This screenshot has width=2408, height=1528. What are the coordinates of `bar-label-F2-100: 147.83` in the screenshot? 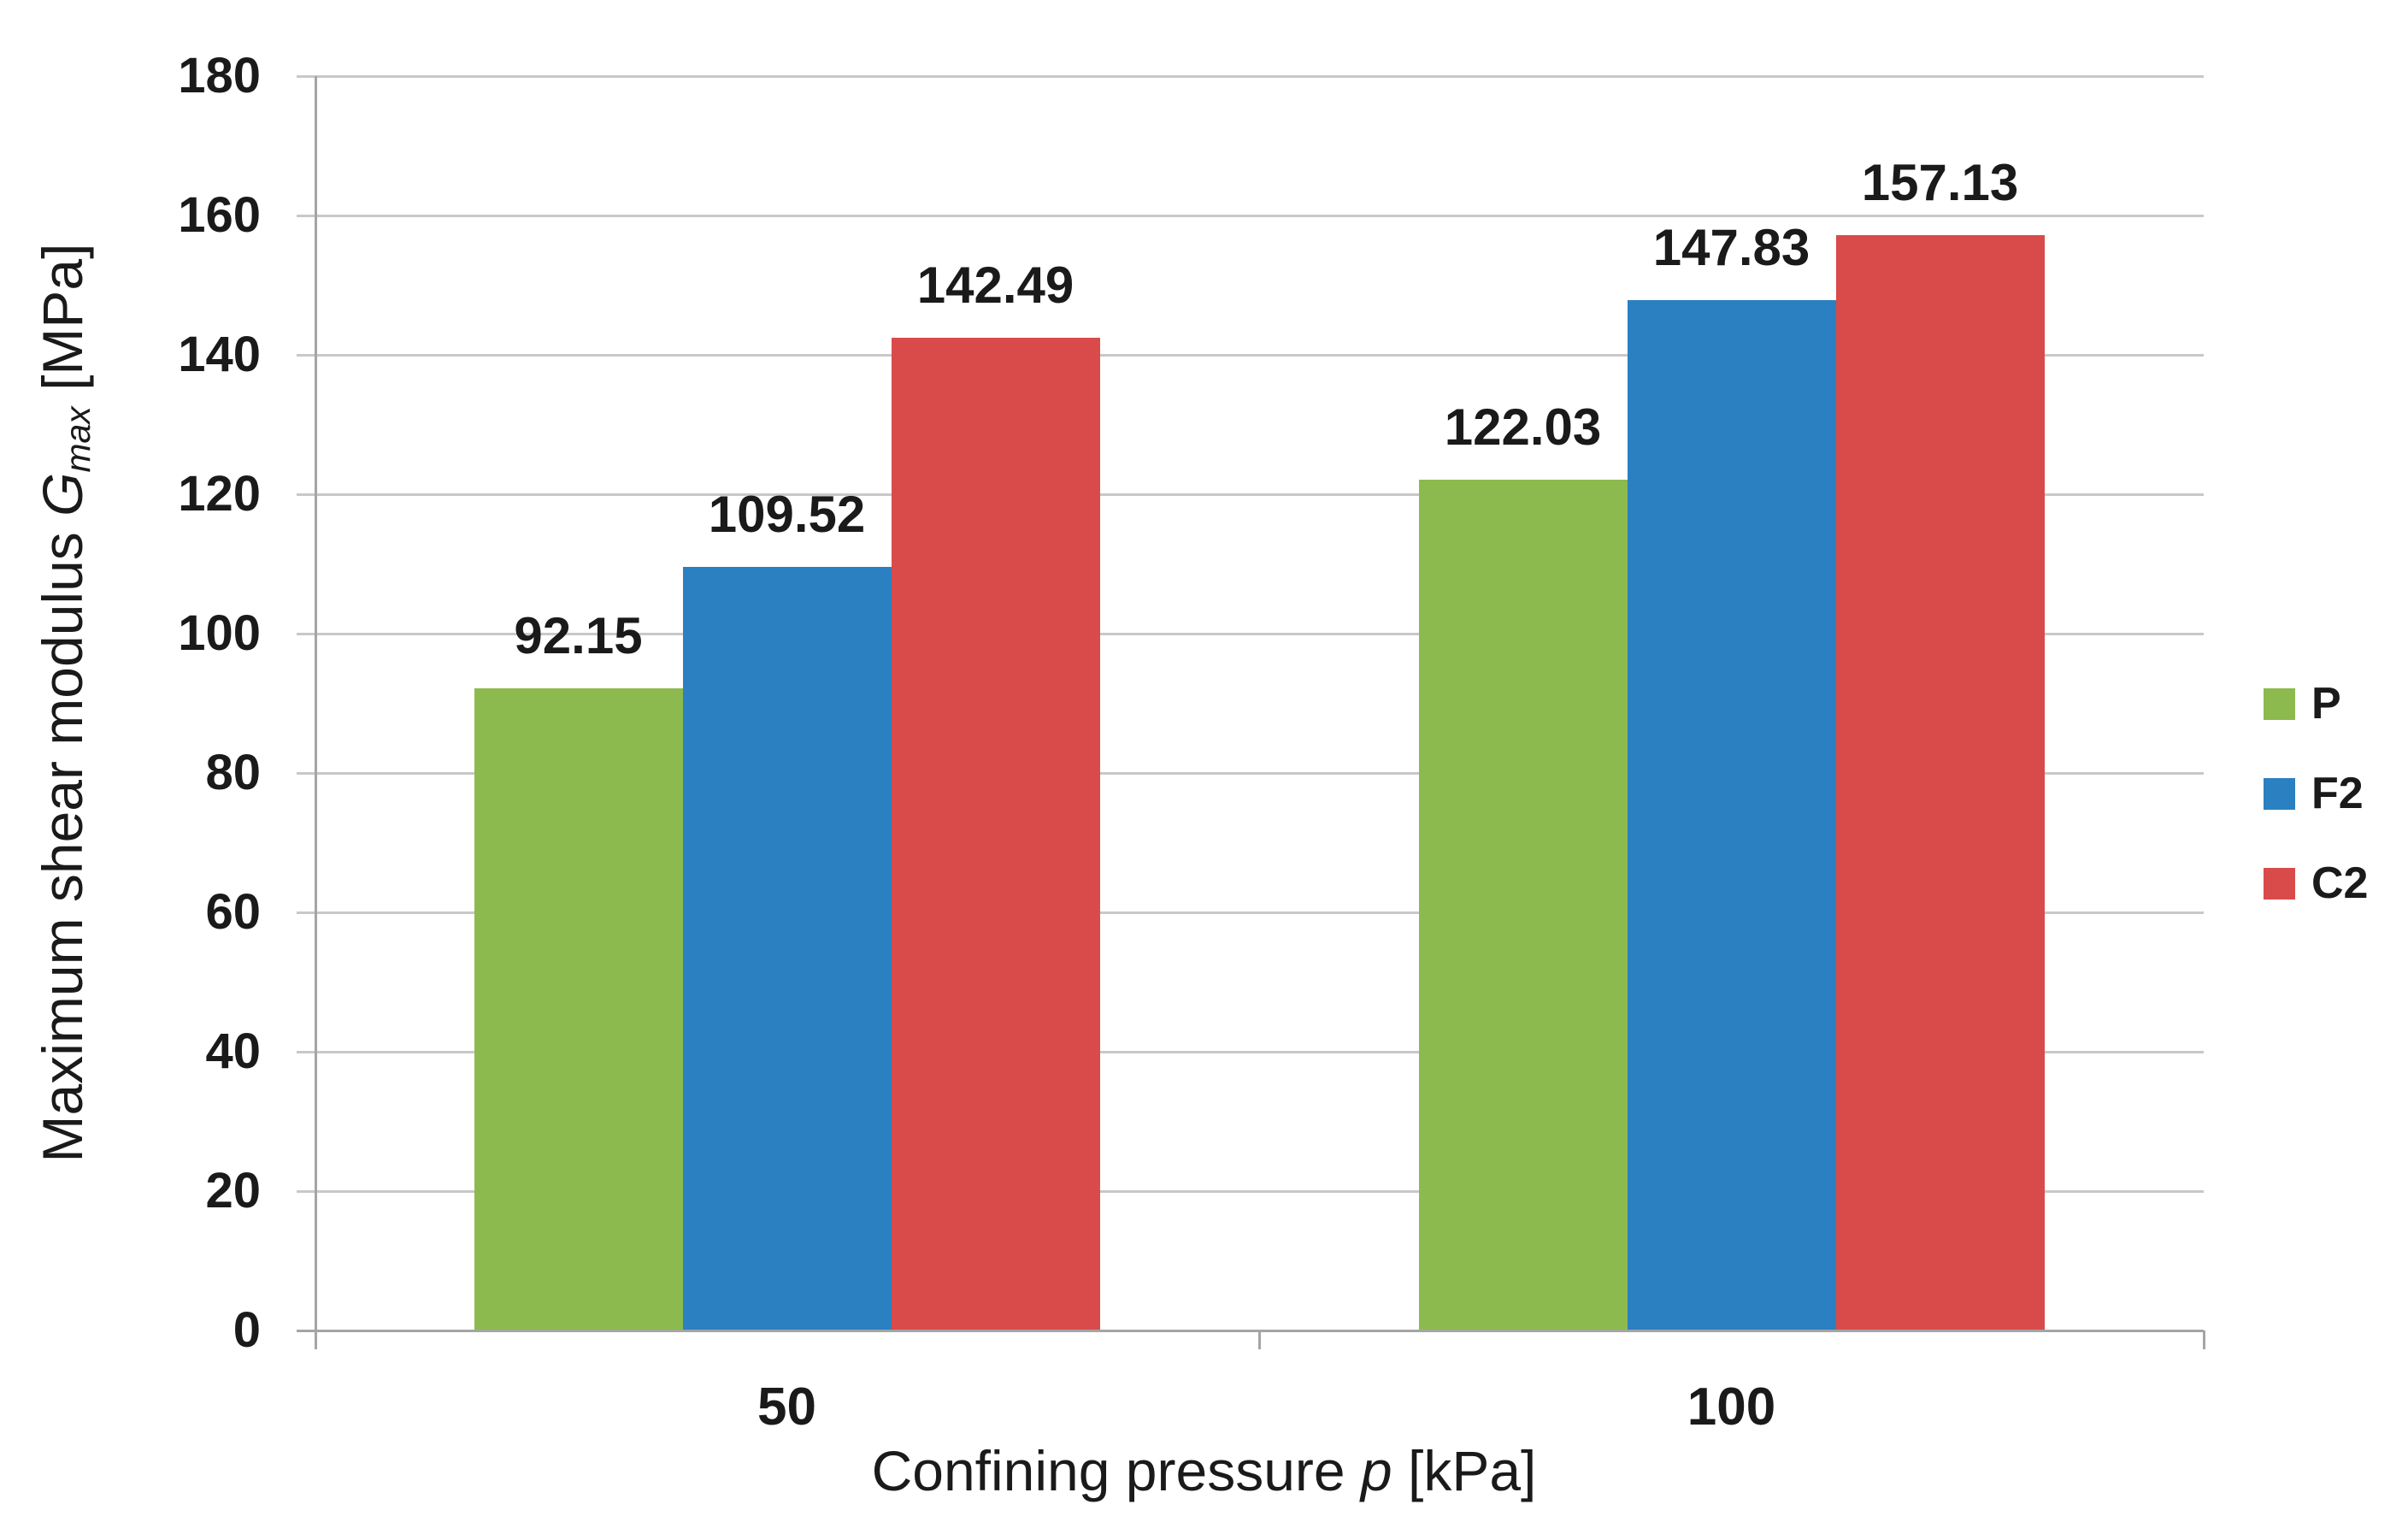 It's located at (1731, 248).